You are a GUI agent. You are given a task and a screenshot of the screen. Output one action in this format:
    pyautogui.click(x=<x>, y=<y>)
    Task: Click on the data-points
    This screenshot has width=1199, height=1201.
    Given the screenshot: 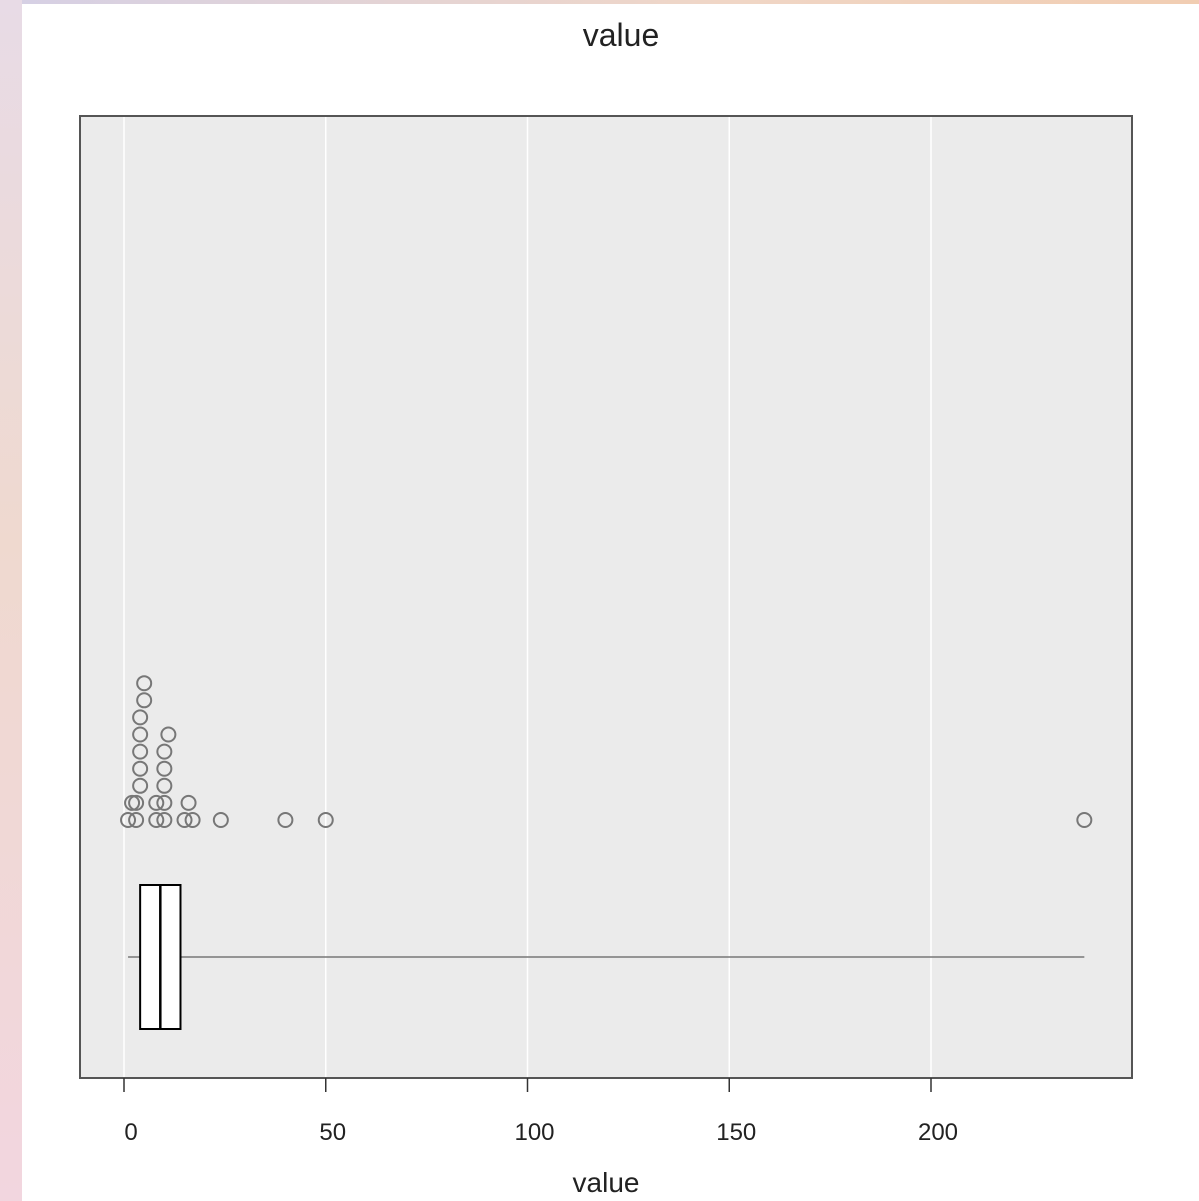 What is the action you would take?
    pyautogui.click(x=606, y=751)
    